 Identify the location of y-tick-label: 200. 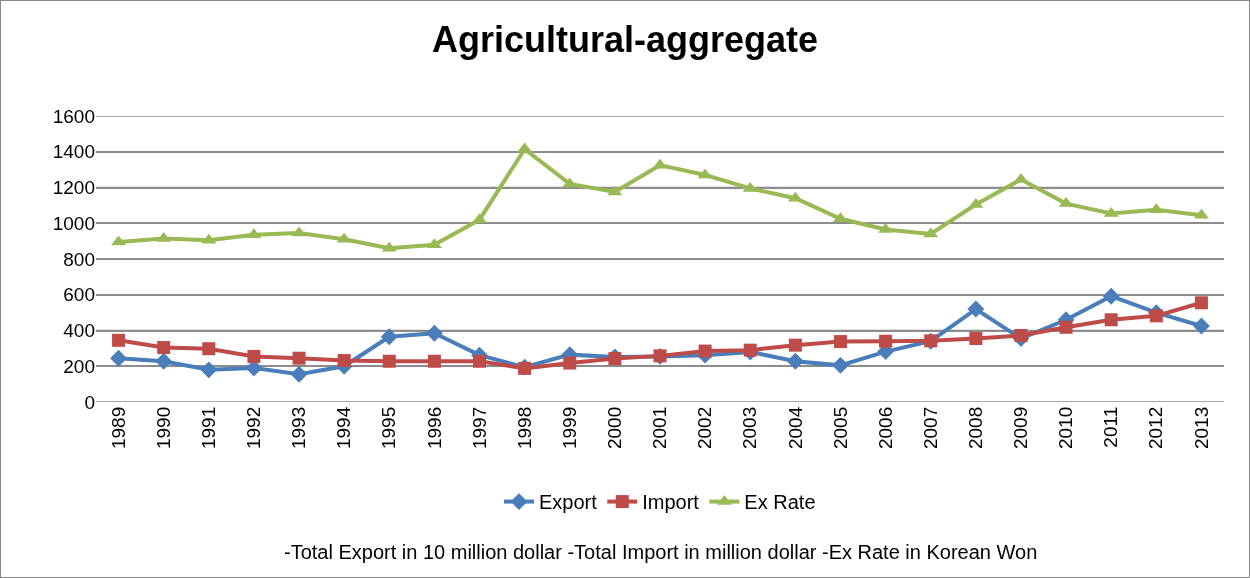
(79, 366).